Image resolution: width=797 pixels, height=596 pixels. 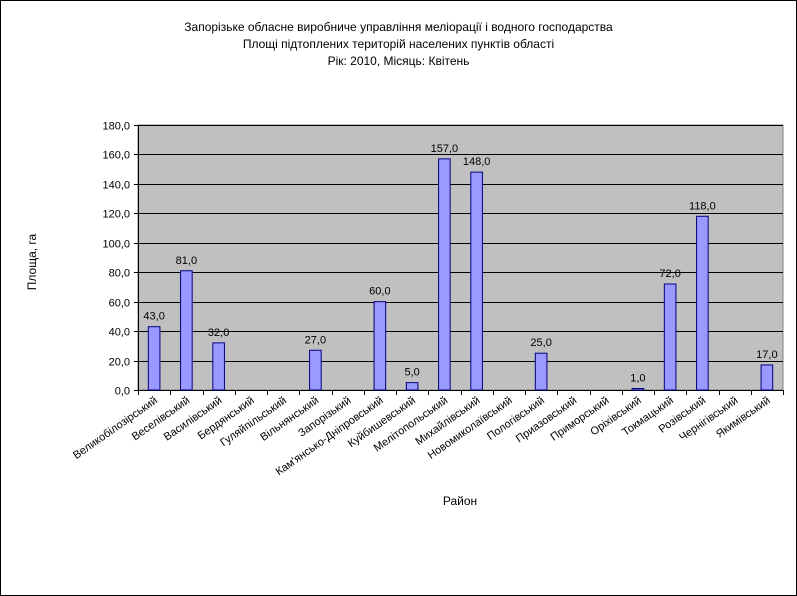 I want to click on data-label: 60,0, so click(x=379, y=292).